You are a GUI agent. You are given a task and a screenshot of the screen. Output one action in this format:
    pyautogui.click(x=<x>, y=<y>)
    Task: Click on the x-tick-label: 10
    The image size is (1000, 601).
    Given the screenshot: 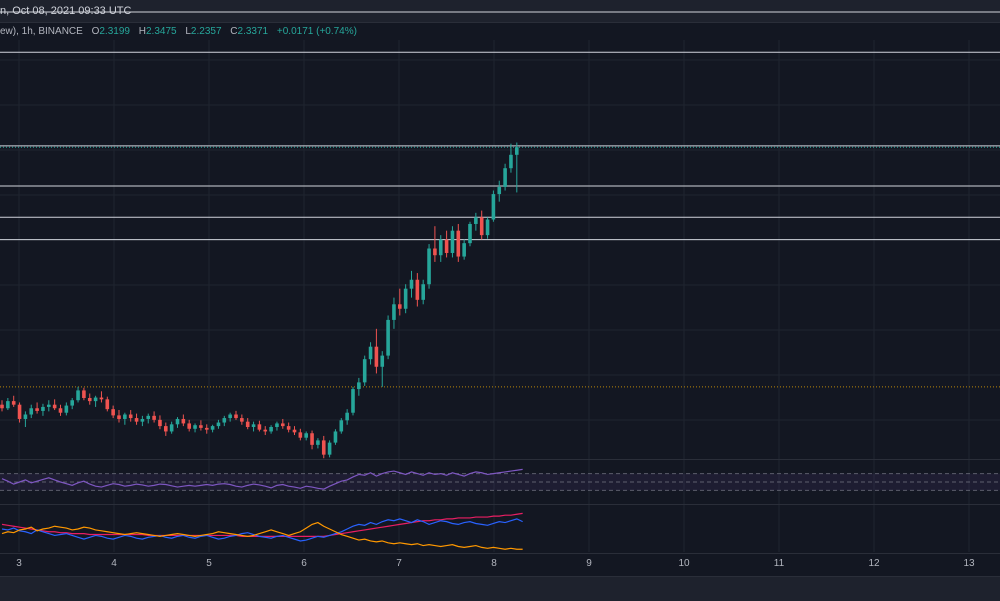 What is the action you would take?
    pyautogui.click(x=684, y=563)
    